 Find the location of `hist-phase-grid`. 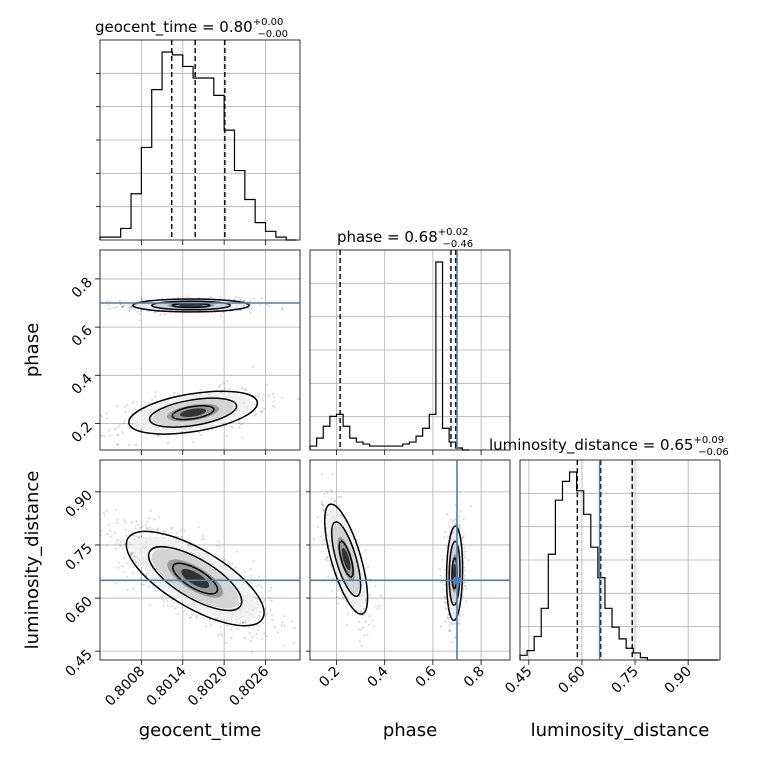

hist-phase-grid is located at coordinates (410, 350).